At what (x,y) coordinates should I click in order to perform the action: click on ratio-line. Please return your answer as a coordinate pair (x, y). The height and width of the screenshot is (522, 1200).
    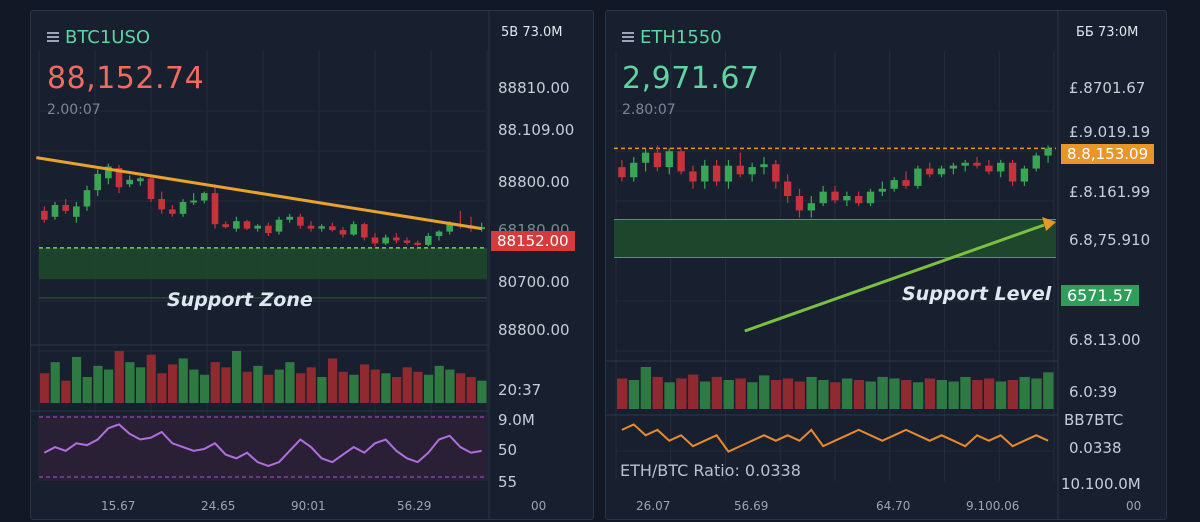
    Looking at the image, I should click on (835, 438).